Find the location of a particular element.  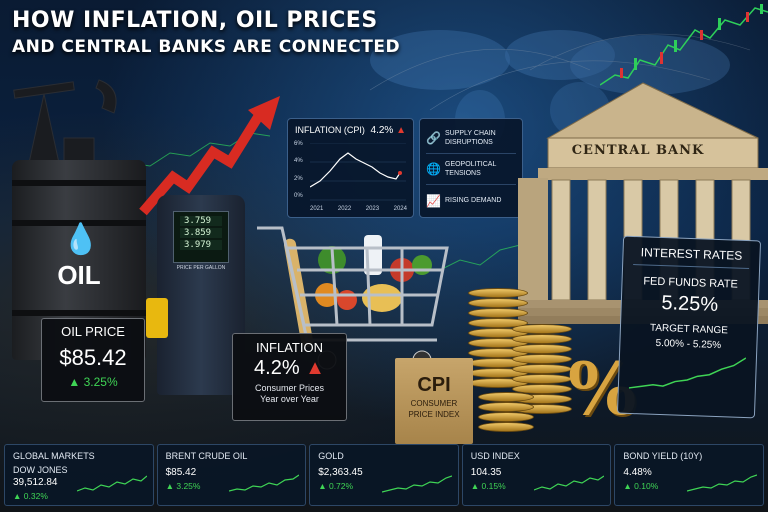

cpi-bag-line-1: CONSUMER is located at coordinates (434, 403).